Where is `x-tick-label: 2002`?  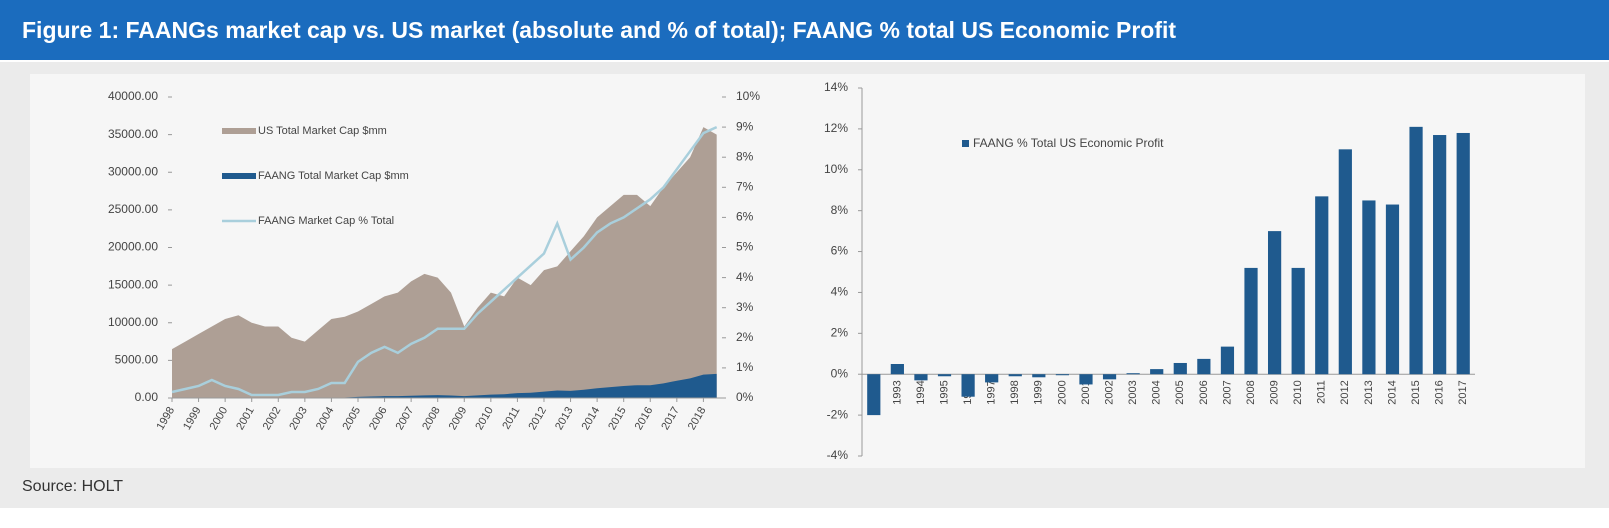 x-tick-label: 2002 is located at coordinates (1109, 392).